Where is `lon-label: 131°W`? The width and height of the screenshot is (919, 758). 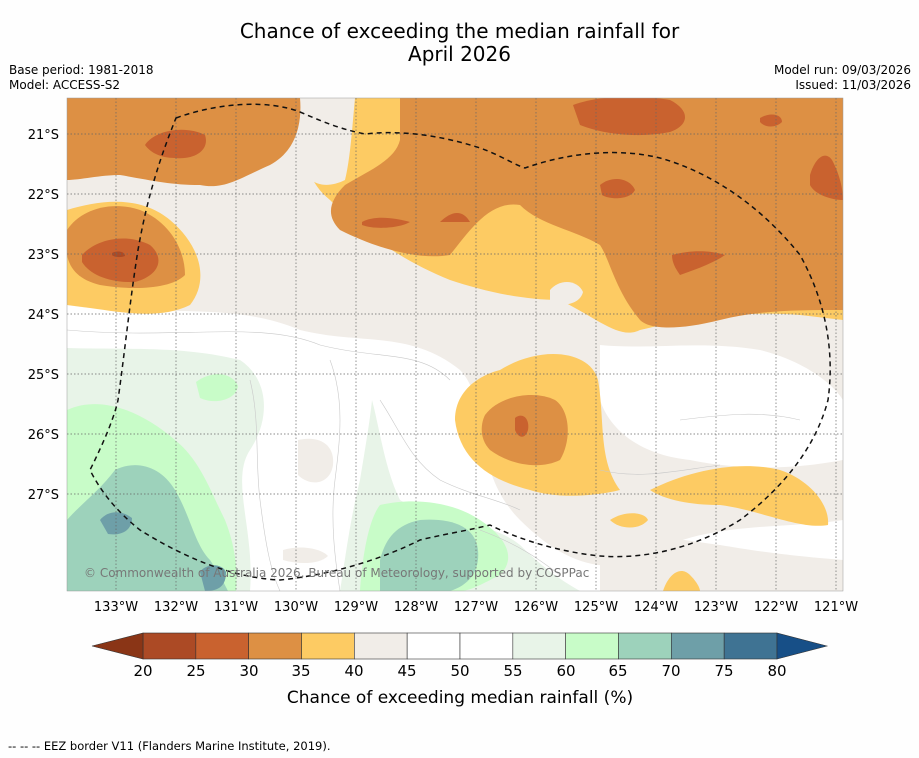 lon-label: 131°W is located at coordinates (236, 607).